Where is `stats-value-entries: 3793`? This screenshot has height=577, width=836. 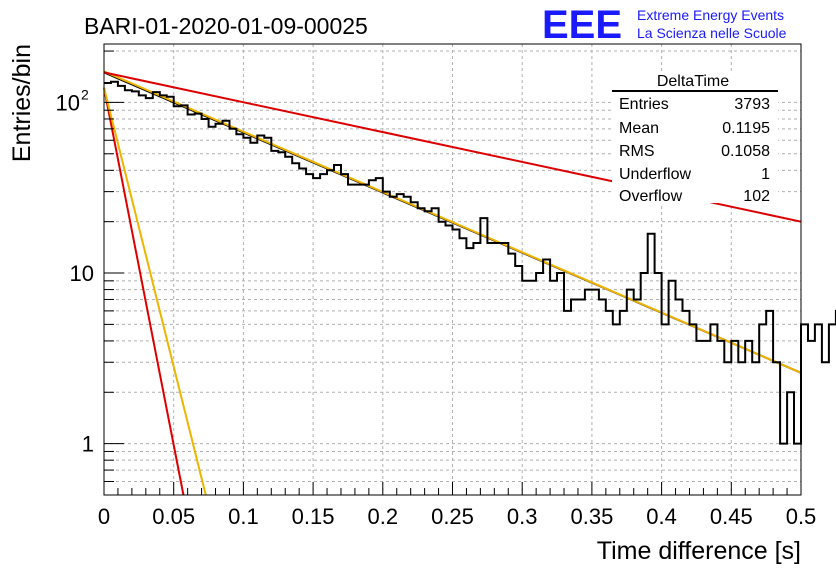
stats-value-entries: 3793 is located at coordinates (752, 104).